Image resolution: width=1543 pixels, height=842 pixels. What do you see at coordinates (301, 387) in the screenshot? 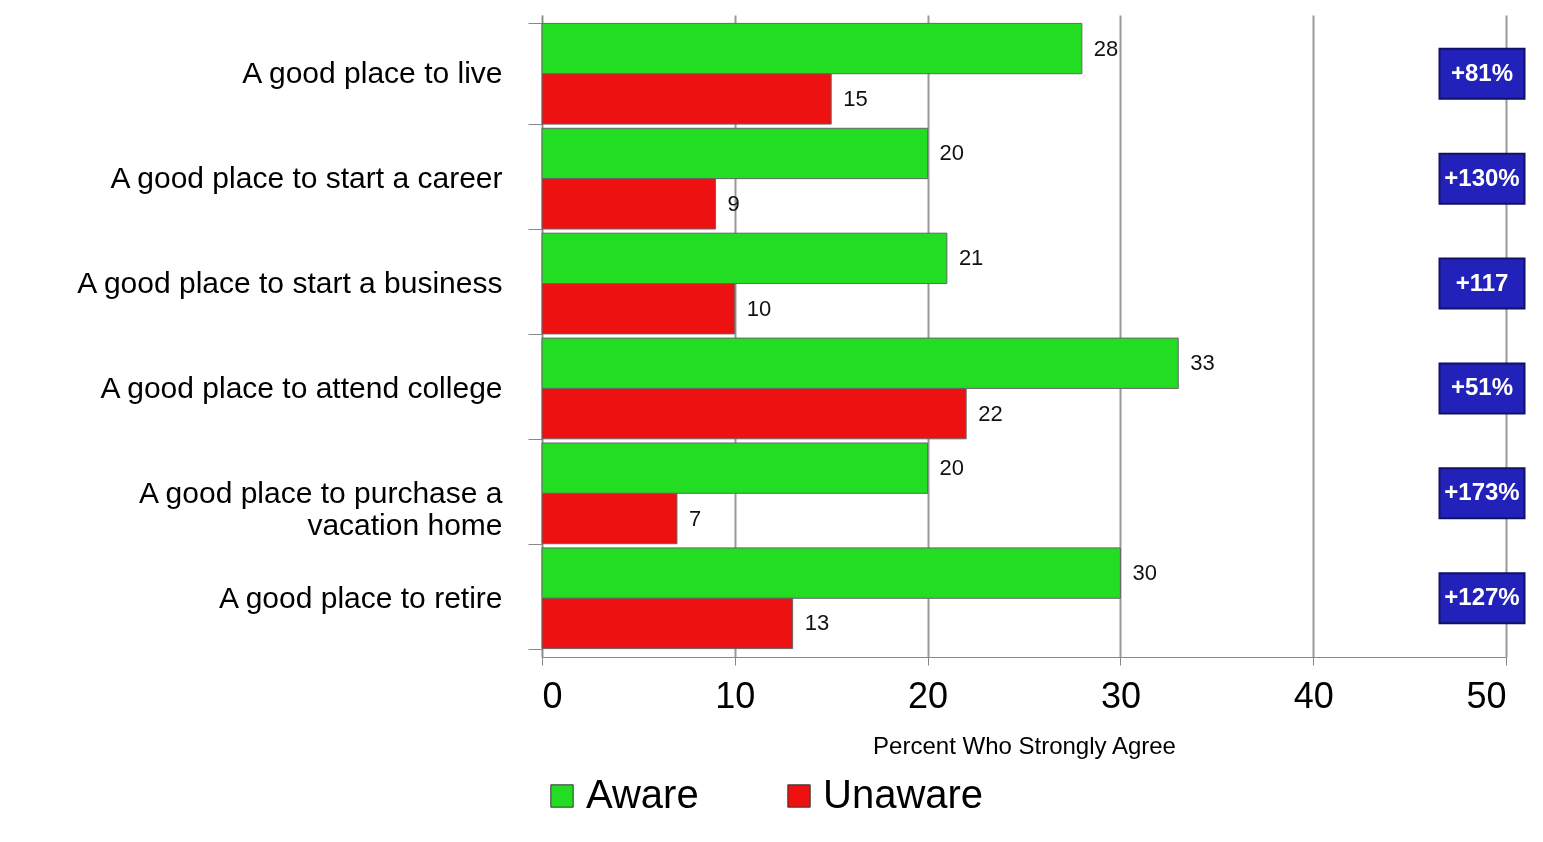
I see `y-tick-label: A good place to attend college` at bounding box center [301, 387].